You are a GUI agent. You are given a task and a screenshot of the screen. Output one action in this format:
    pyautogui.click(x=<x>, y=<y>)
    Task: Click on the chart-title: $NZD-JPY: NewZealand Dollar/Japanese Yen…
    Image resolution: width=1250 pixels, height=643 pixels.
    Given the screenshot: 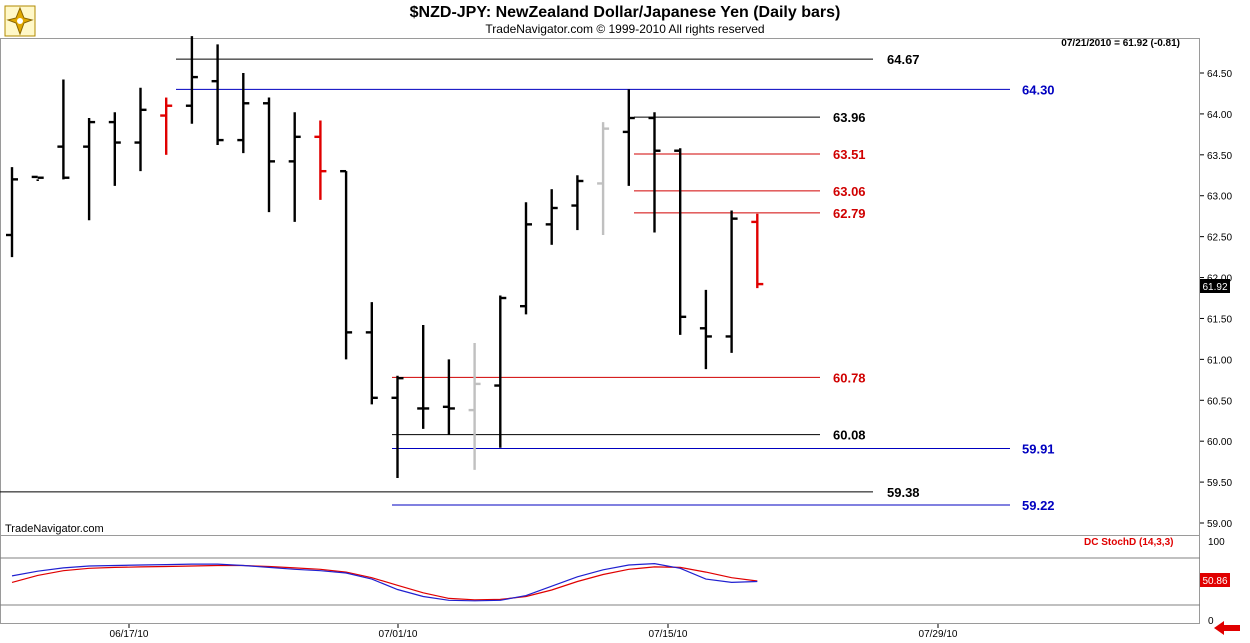 What is the action you would take?
    pyautogui.click(x=625, y=12)
    